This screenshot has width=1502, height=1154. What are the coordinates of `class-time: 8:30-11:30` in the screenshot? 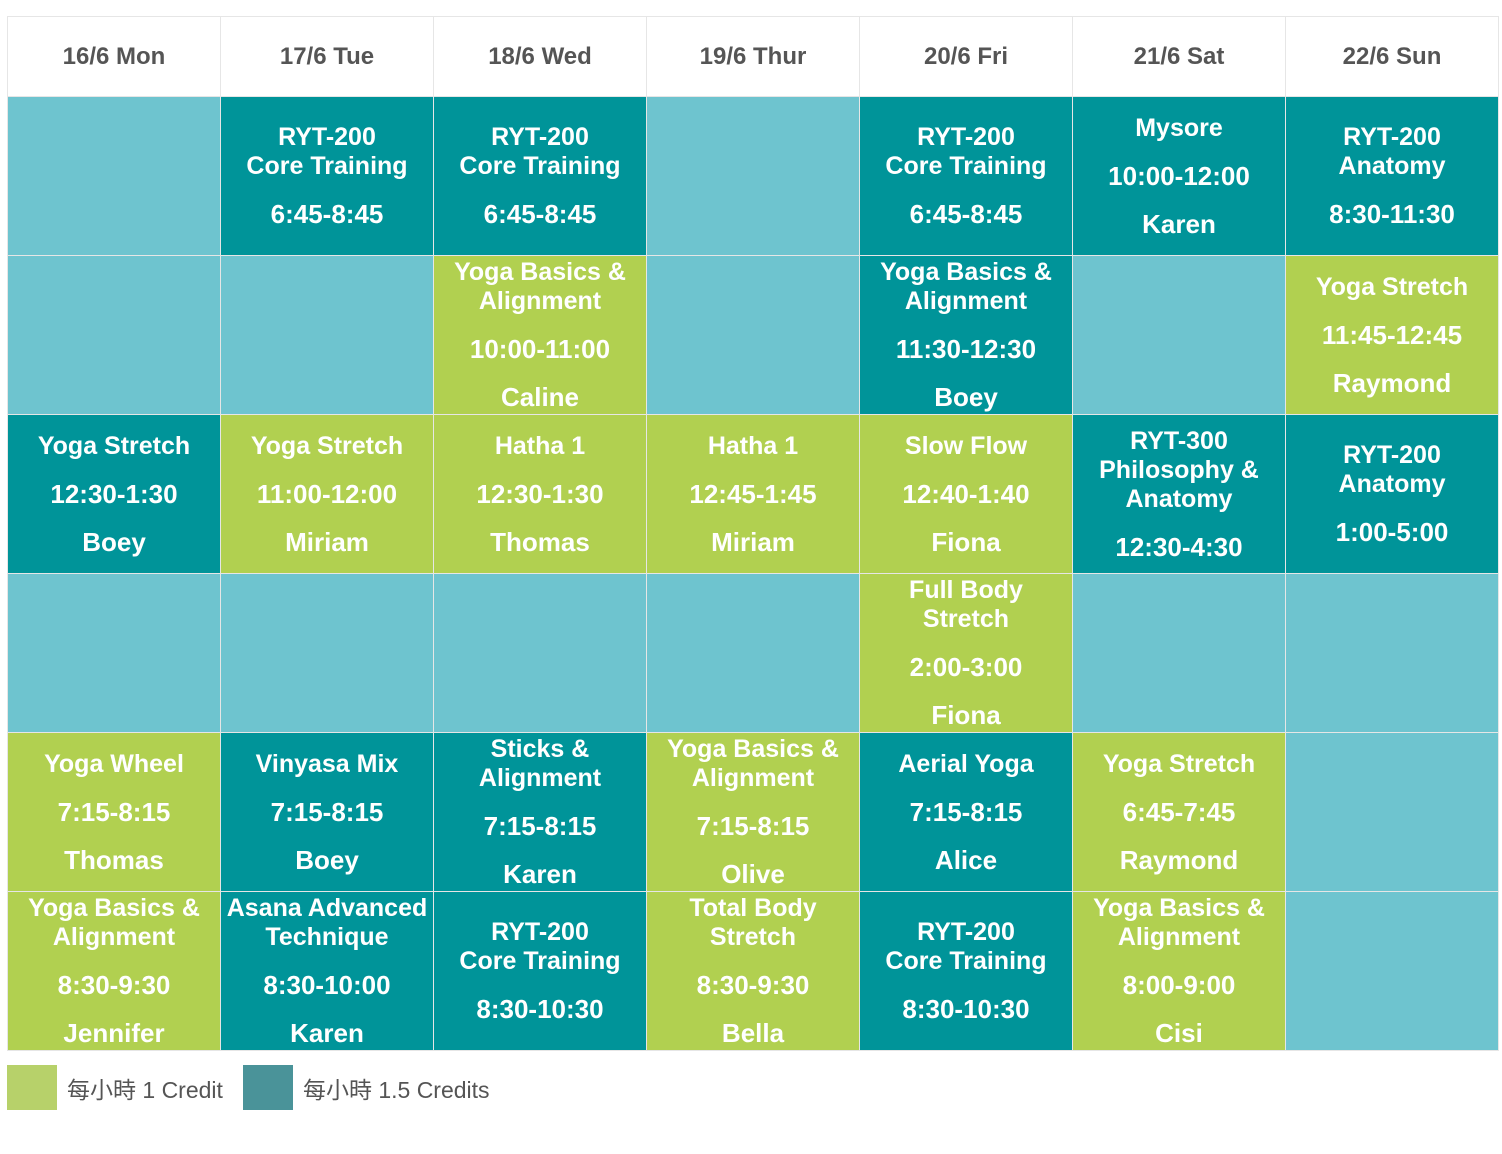 It's located at (1392, 214).